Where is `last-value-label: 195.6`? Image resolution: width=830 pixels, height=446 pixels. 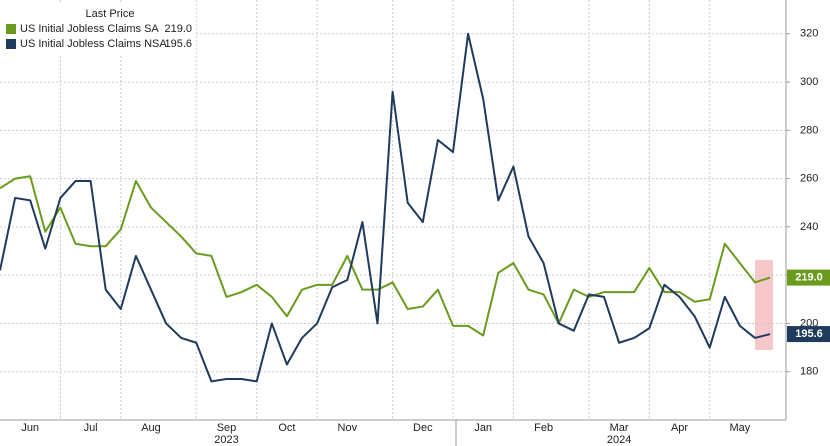
last-value-label: 195.6 is located at coordinates (809, 334).